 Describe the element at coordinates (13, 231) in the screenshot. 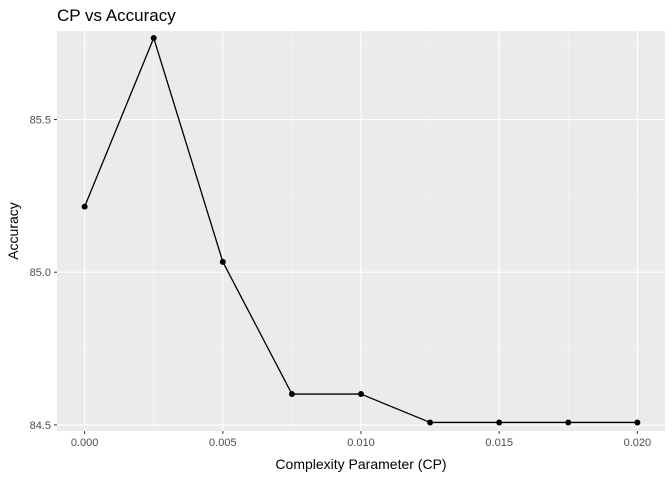

I see `y-axis-title: Accuracy` at that location.